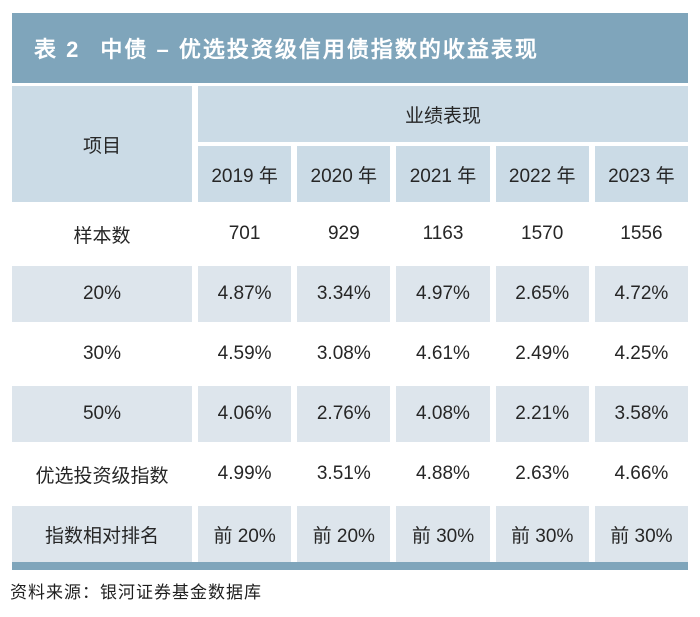 This screenshot has width=700, height=617. Describe the element at coordinates (102, 476) in the screenshot. I see `row-label-index: 优选投资级指数` at that location.